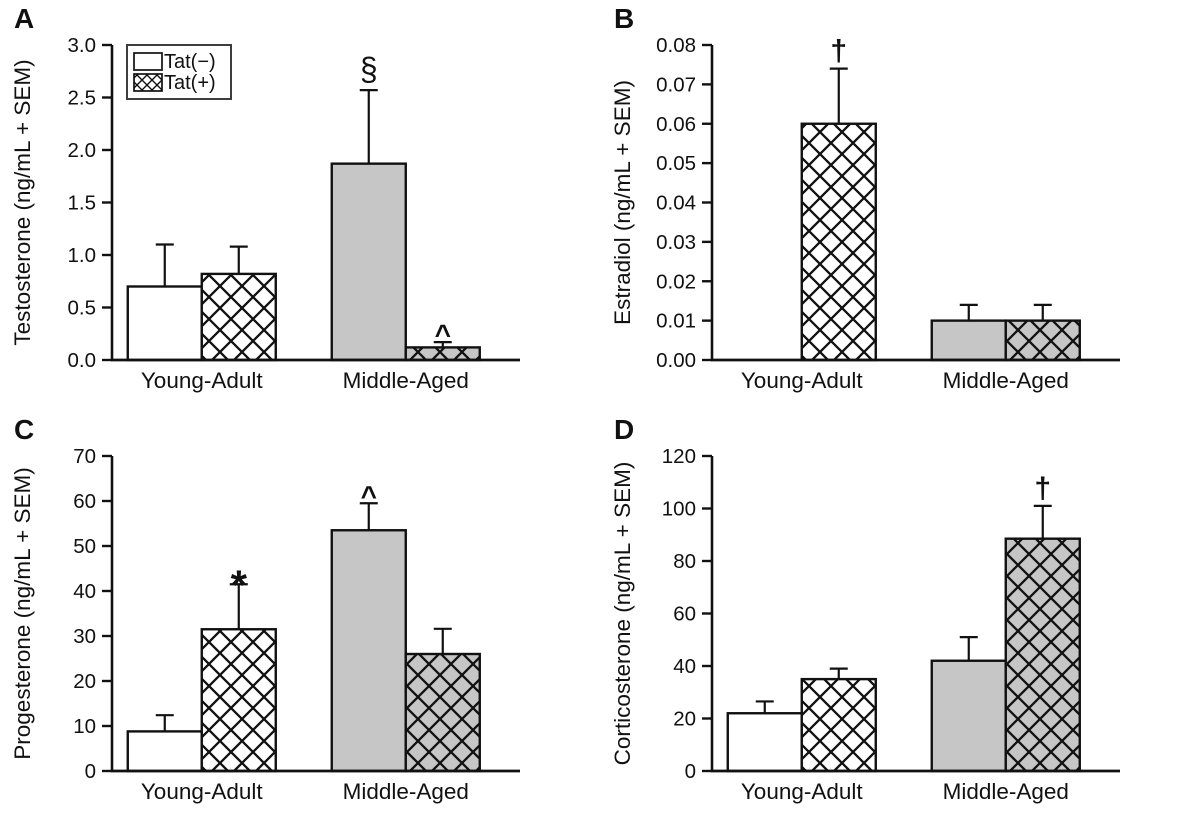 Image resolution: width=1200 pixels, height=821 pixels. Describe the element at coordinates (676, 321) in the screenshot. I see `y-tick-label: 0.01` at that location.